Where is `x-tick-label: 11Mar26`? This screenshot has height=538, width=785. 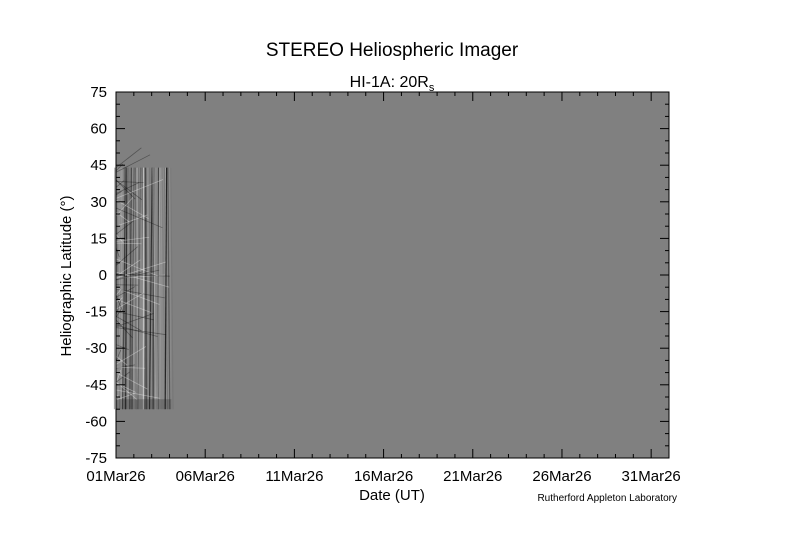
x-tick-label: 11Mar26 is located at coordinates (294, 476).